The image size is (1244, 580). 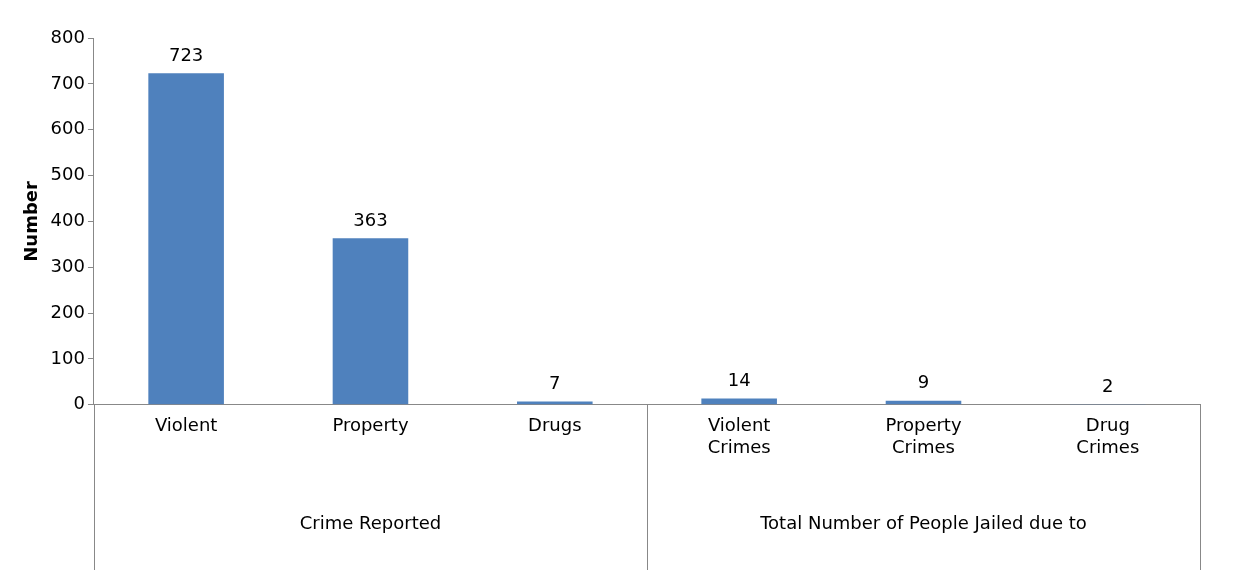 What do you see at coordinates (923, 435) in the screenshot?
I see `x-tick-label: Property Crimes` at bounding box center [923, 435].